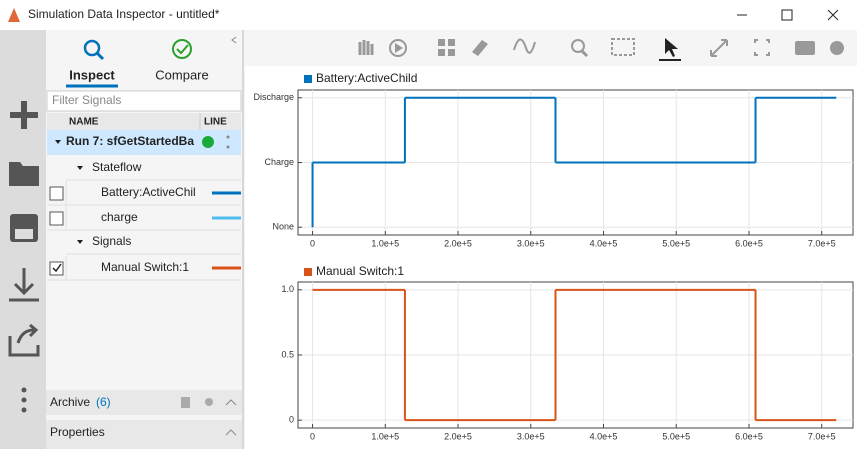 The width and height of the screenshot is (857, 449). I want to click on column-header: NAME, so click(84, 122).